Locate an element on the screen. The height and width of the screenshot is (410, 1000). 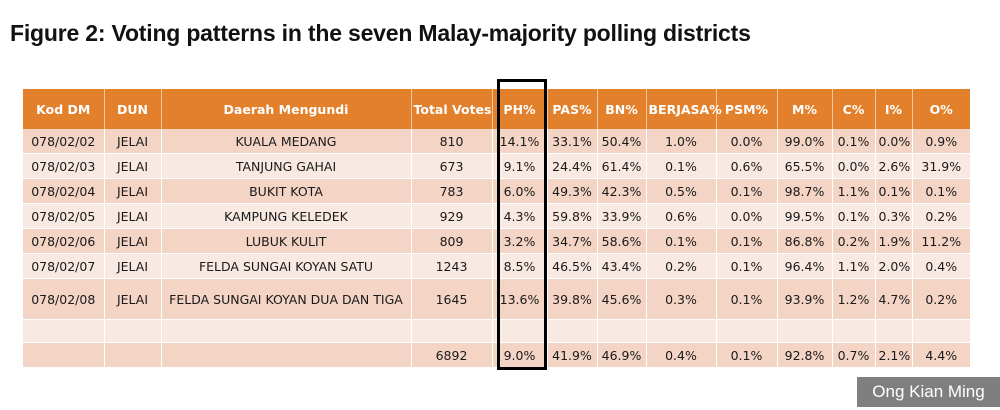
cell-total-votes: 929 is located at coordinates (452, 216).